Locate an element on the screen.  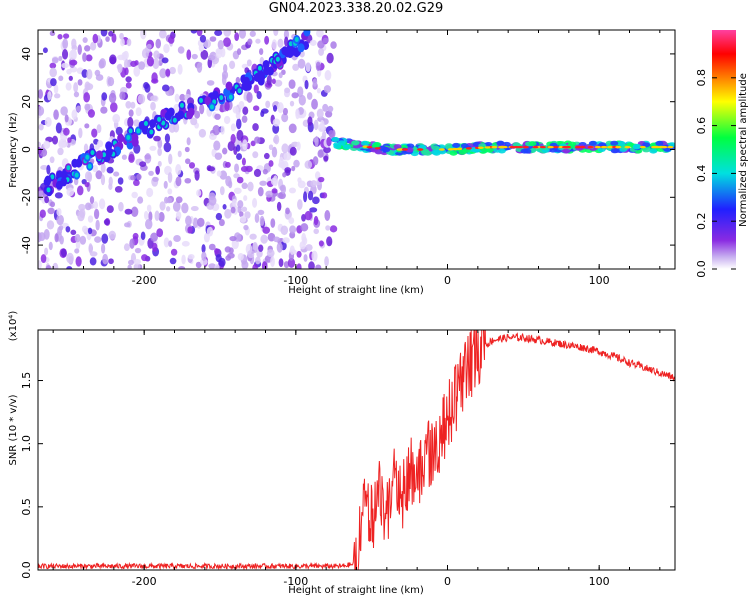
colorbar-tick-label: 0.2 is located at coordinates (701, 221).